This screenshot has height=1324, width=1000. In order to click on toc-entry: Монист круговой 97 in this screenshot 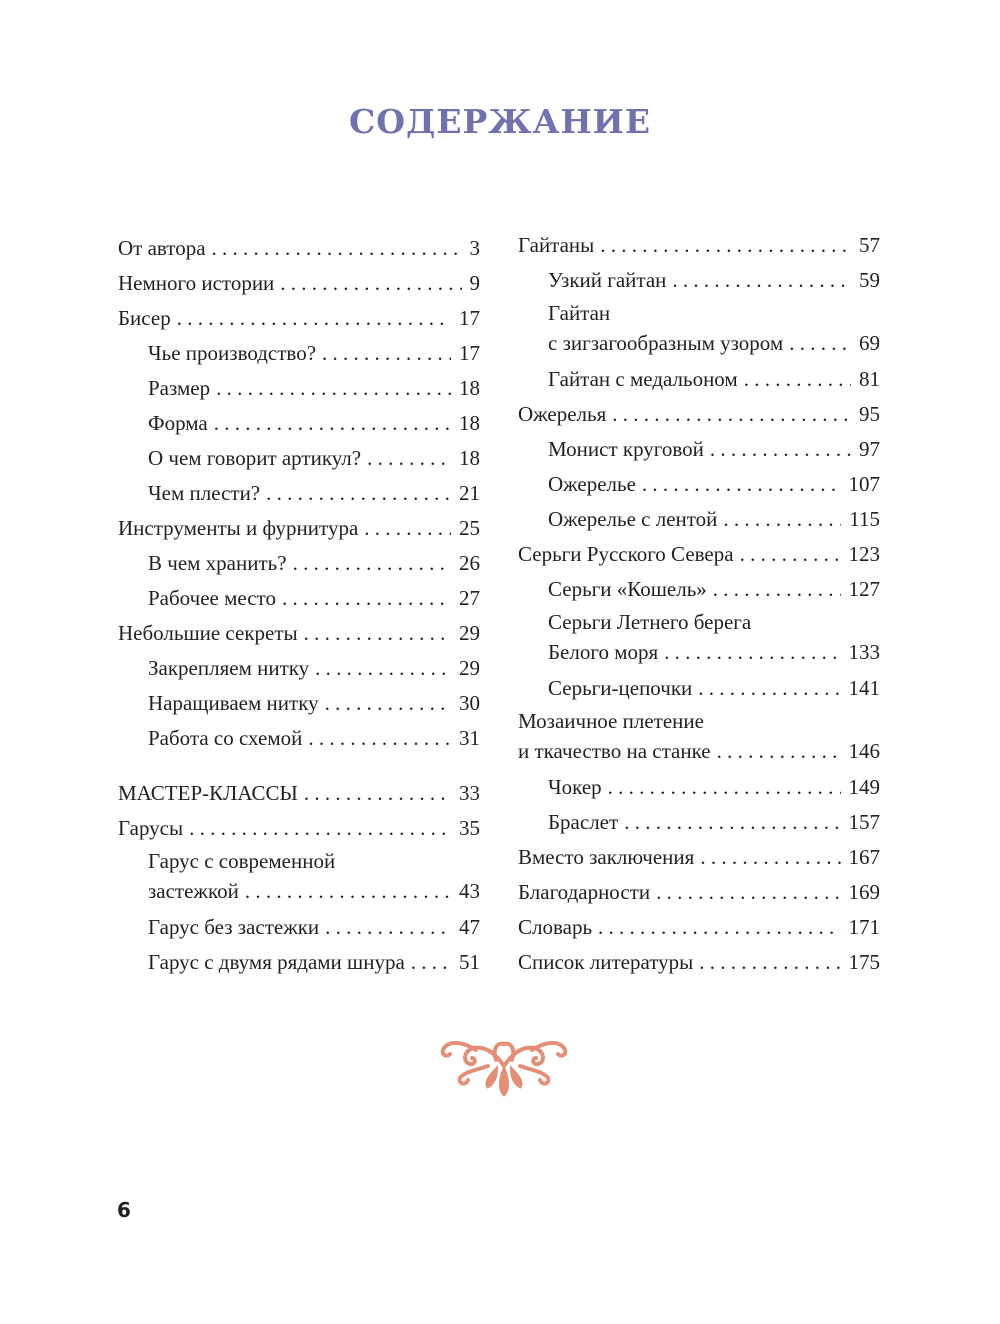, I will do `click(699, 449)`.